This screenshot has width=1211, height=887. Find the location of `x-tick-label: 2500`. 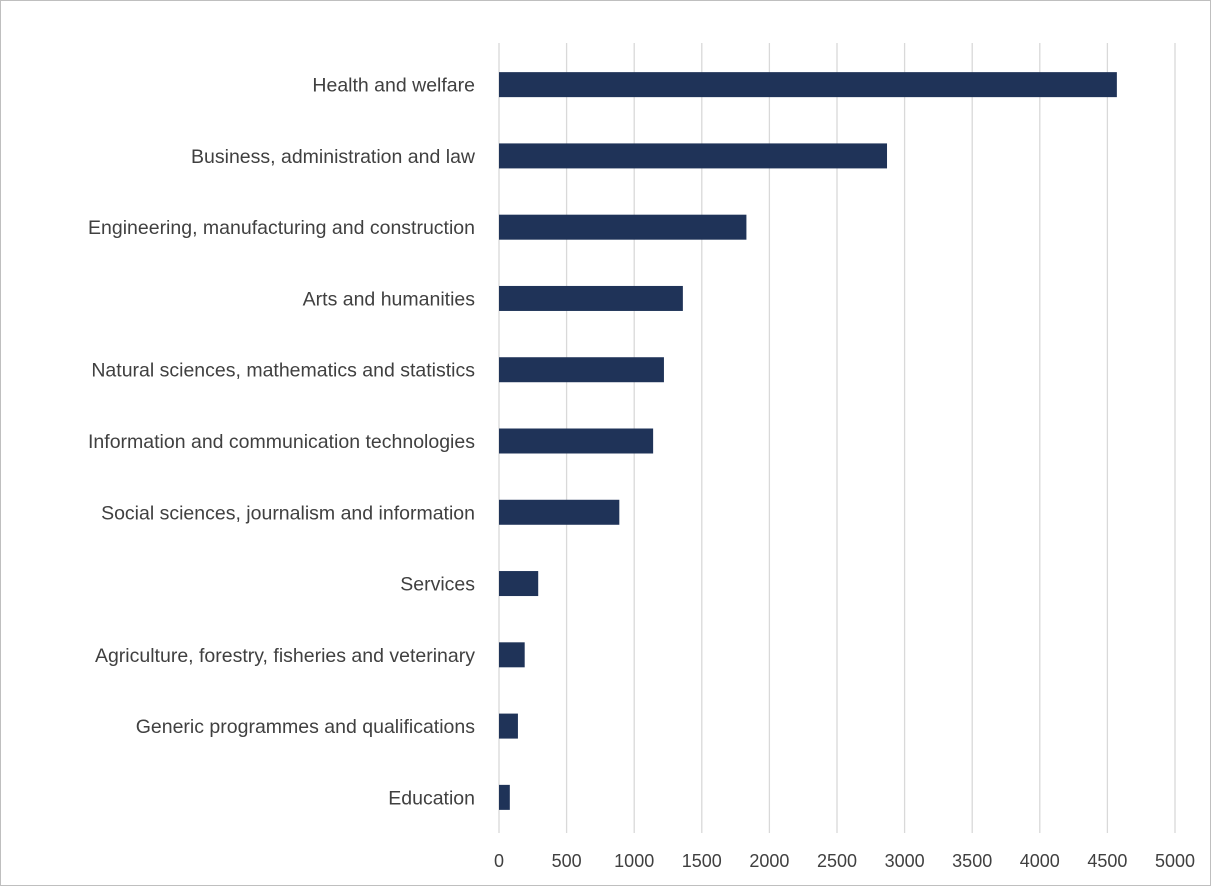

x-tick-label: 2500 is located at coordinates (837, 861).